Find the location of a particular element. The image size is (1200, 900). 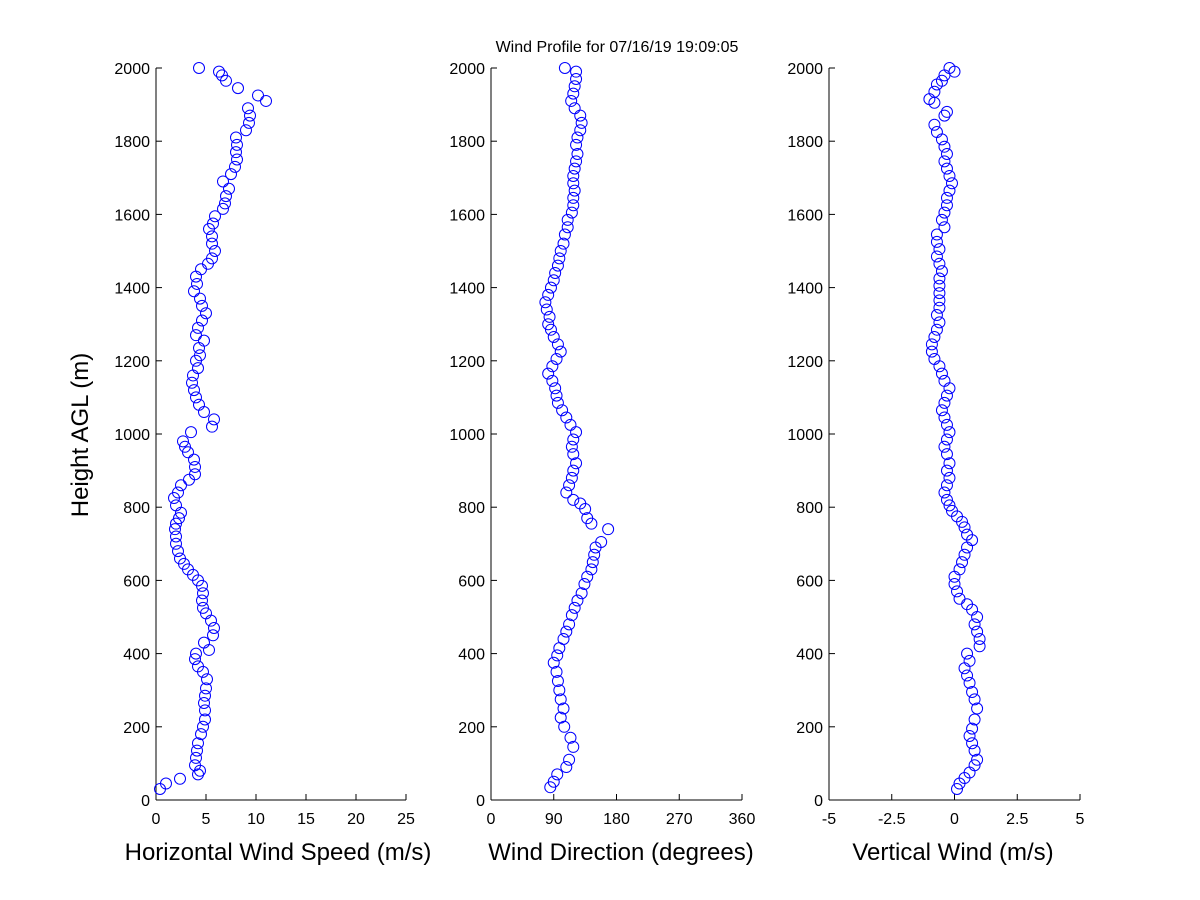

y-tick-label: 2000 is located at coordinates (132, 69).